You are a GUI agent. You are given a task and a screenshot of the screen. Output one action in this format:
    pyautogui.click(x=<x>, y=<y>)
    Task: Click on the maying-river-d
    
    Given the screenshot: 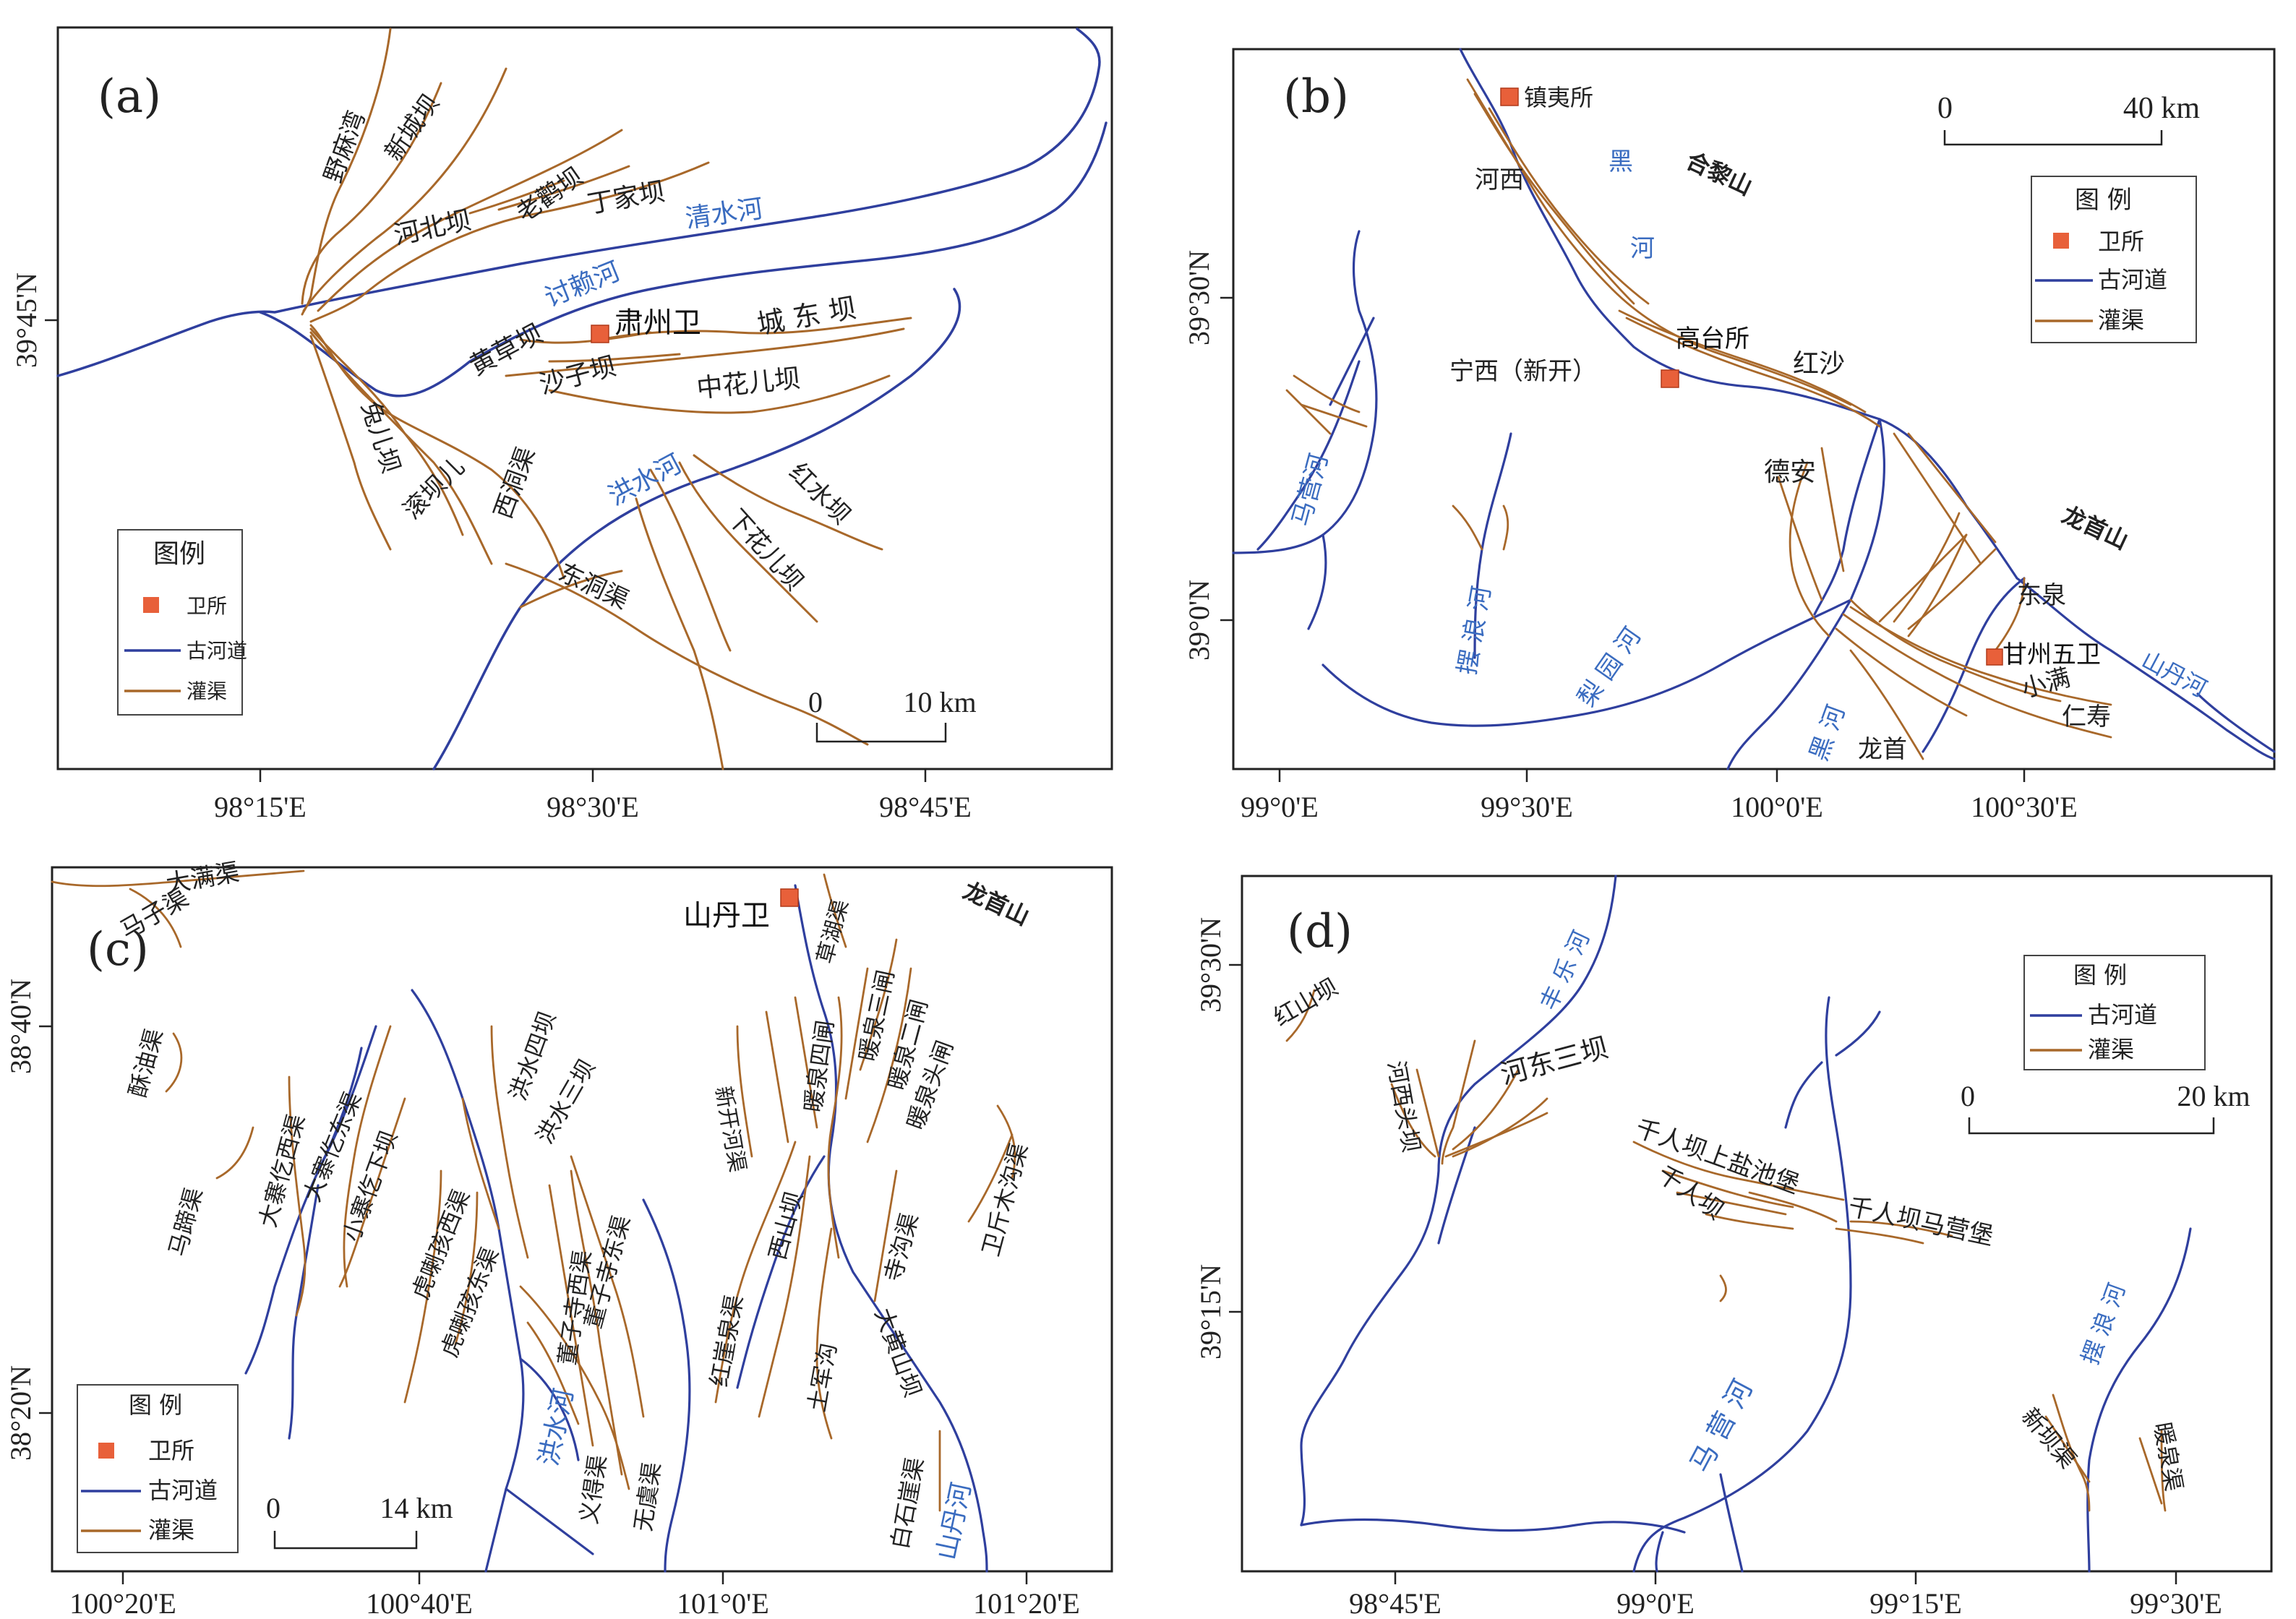 What is the action you would take?
    pyautogui.click(x=1742, y=1285)
    